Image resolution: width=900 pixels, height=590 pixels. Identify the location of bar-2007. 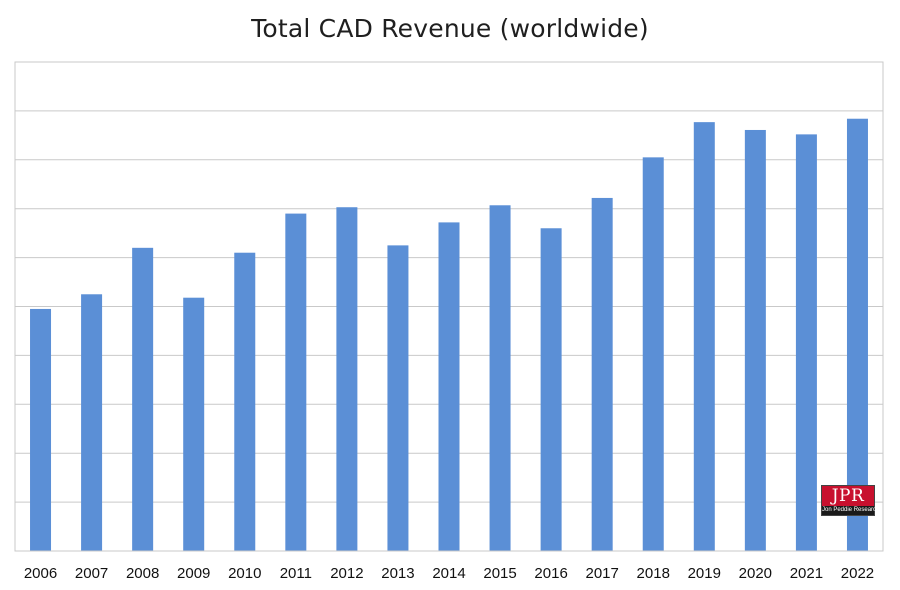
(92, 422).